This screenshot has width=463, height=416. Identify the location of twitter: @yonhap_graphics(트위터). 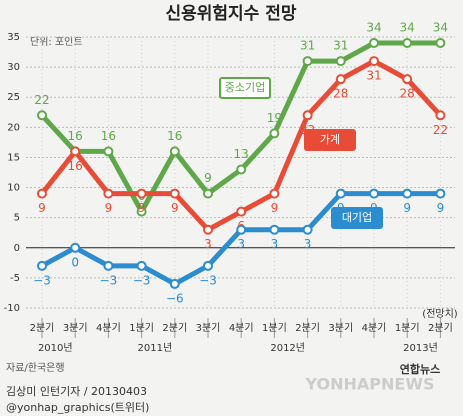
(77, 407).